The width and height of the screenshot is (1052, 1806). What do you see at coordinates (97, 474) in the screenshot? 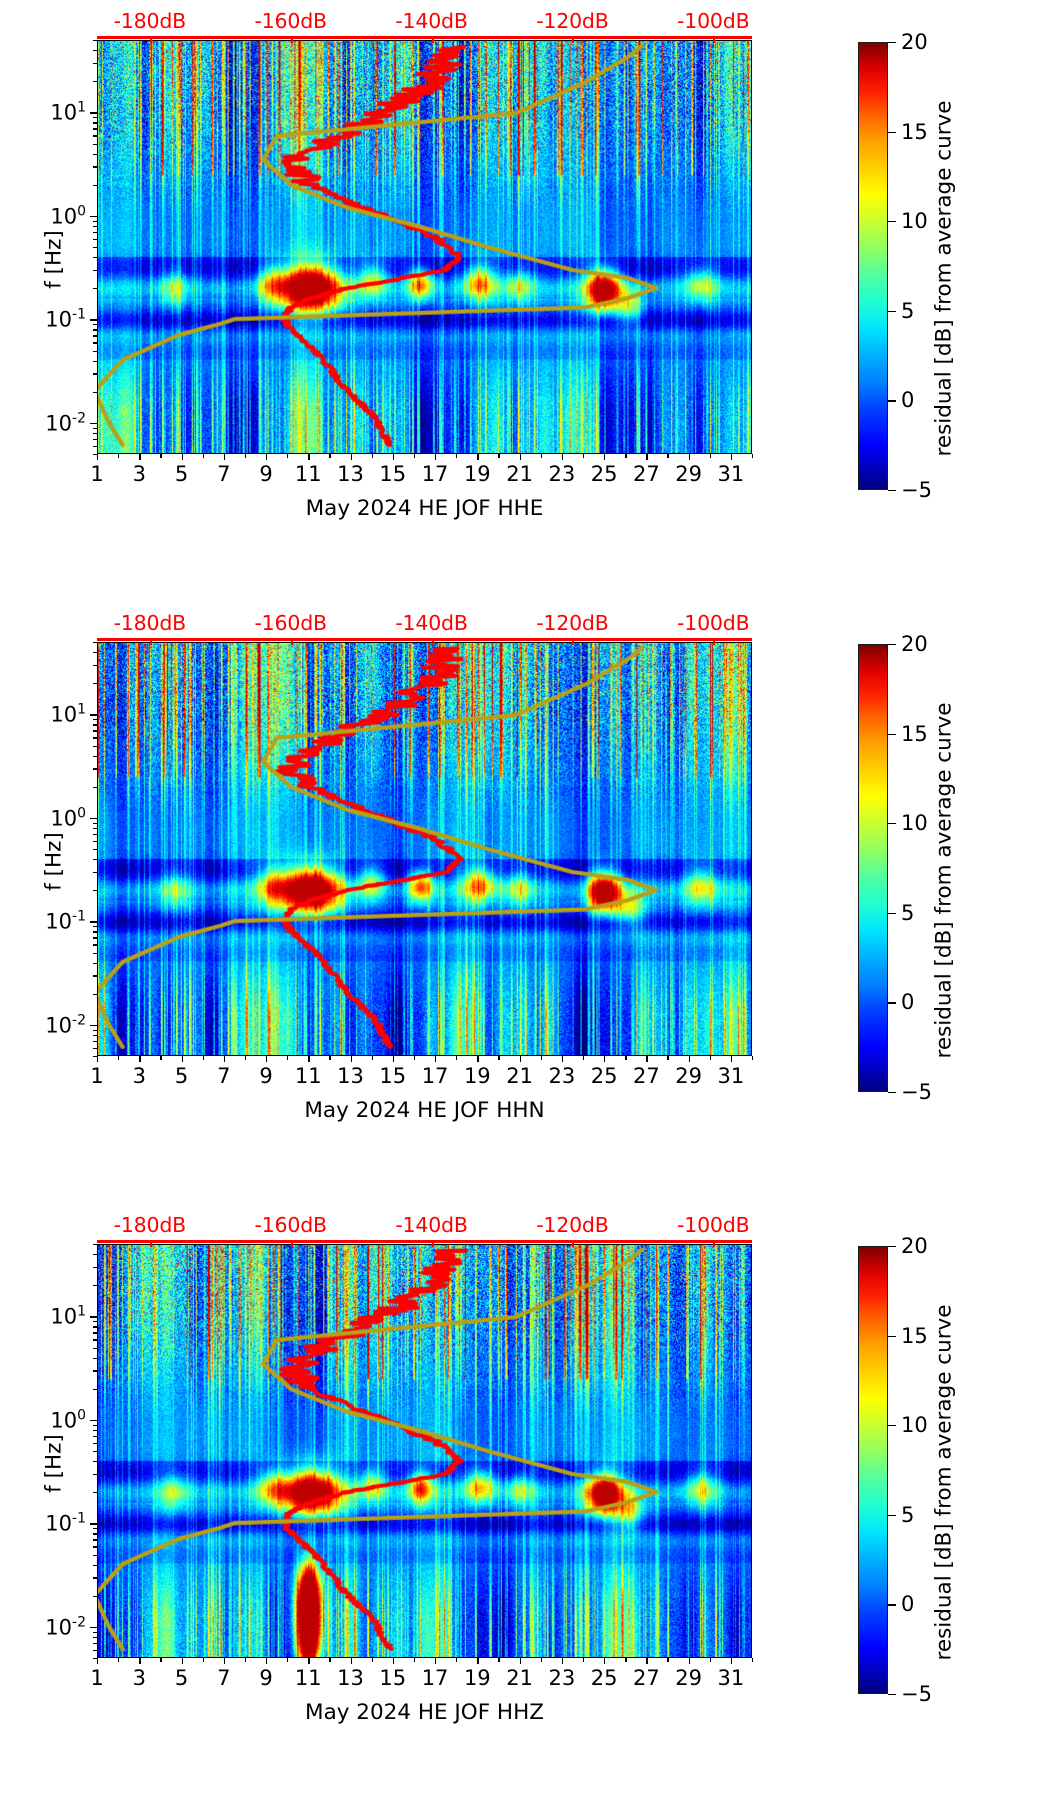
I see `x-axis-tick-label: 1` at bounding box center [97, 474].